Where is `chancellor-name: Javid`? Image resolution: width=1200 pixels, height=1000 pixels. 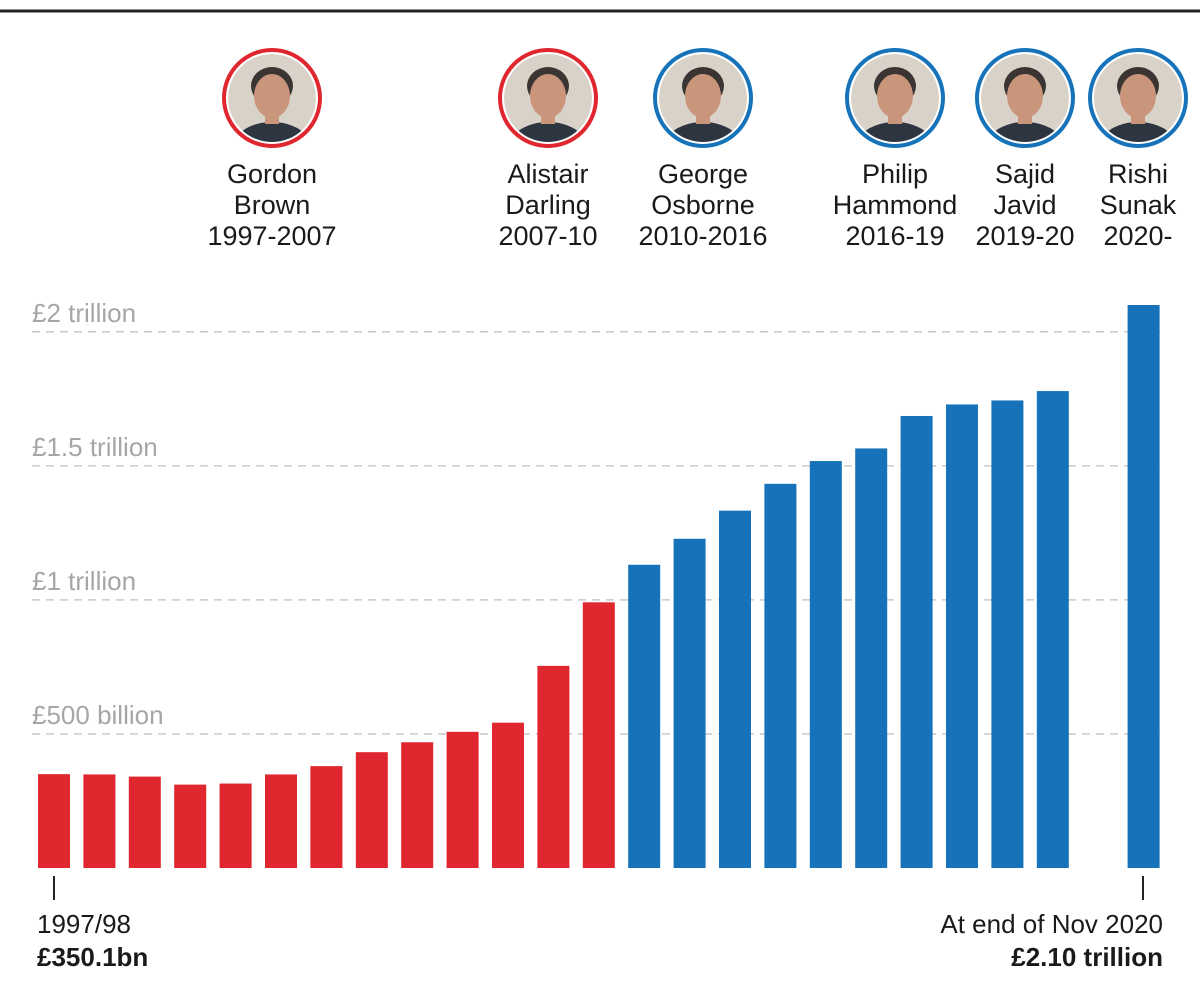
chancellor-name: Javid is located at coordinates (1024, 205).